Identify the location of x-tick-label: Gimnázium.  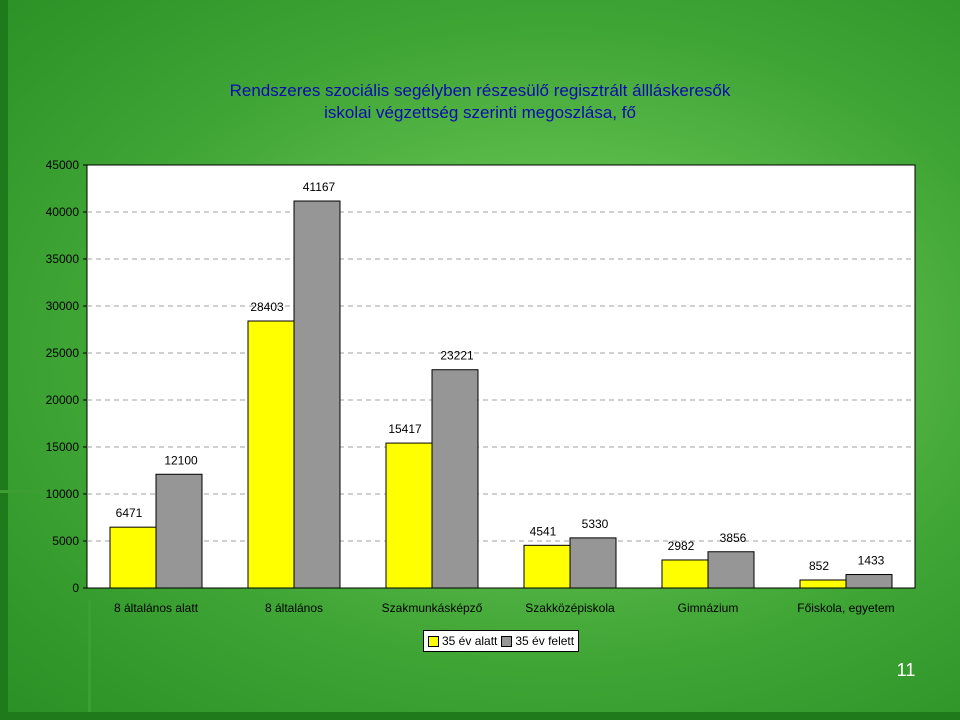
(708, 608).